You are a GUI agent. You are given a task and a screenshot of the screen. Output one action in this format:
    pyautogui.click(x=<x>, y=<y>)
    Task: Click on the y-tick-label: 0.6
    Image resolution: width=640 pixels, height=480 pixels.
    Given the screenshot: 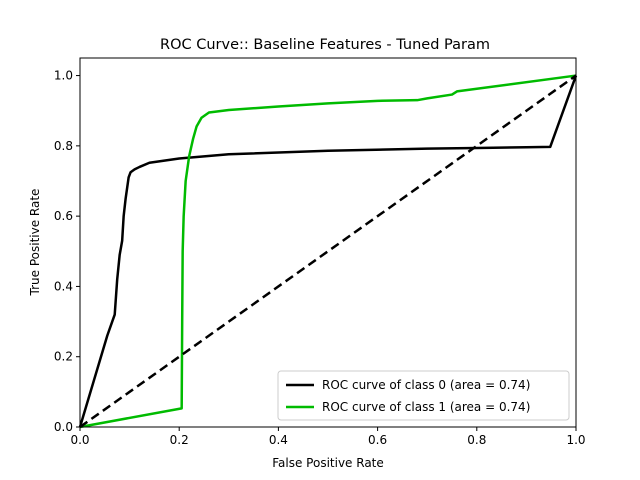 What is the action you would take?
    pyautogui.click(x=63, y=216)
    